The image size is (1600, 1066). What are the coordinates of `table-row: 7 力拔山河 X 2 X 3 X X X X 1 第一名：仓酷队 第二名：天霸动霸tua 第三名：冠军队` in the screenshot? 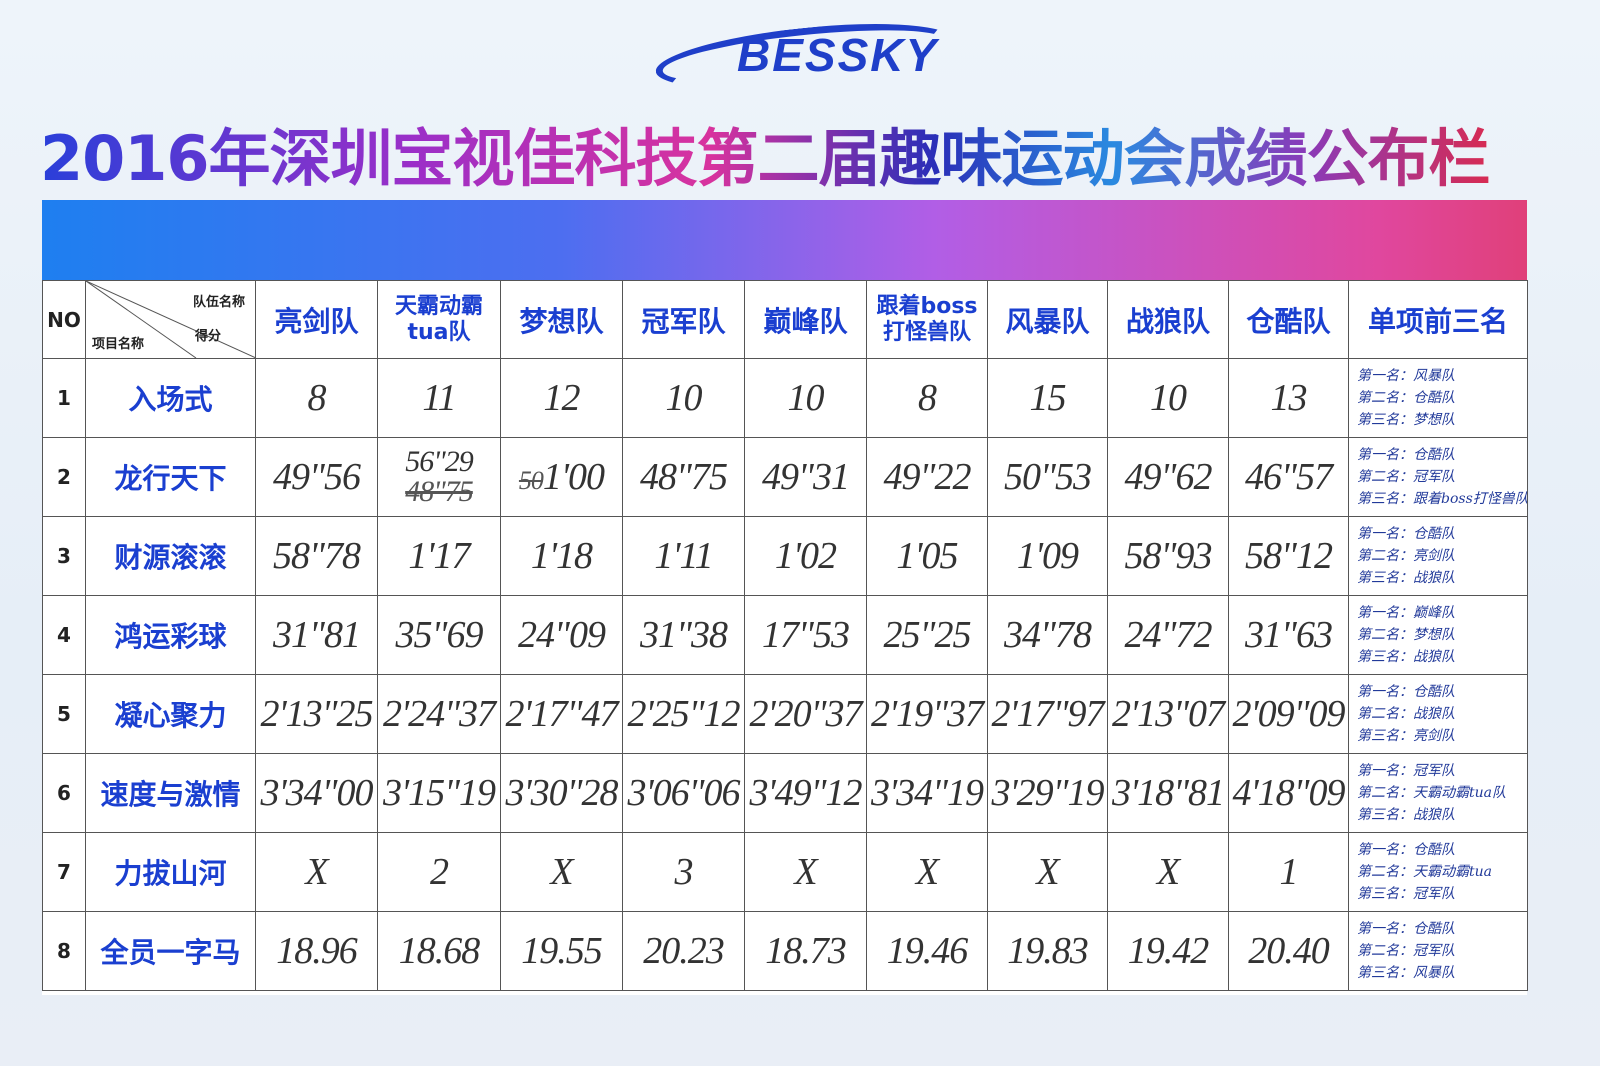 It's located at (785, 872).